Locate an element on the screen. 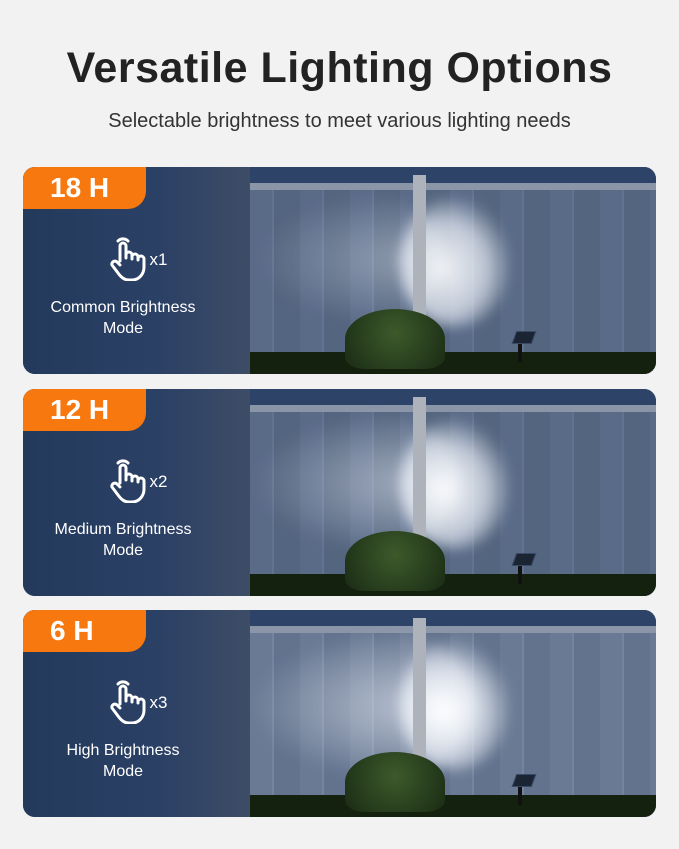  runtime-badge: 12 H is located at coordinates (84, 410).